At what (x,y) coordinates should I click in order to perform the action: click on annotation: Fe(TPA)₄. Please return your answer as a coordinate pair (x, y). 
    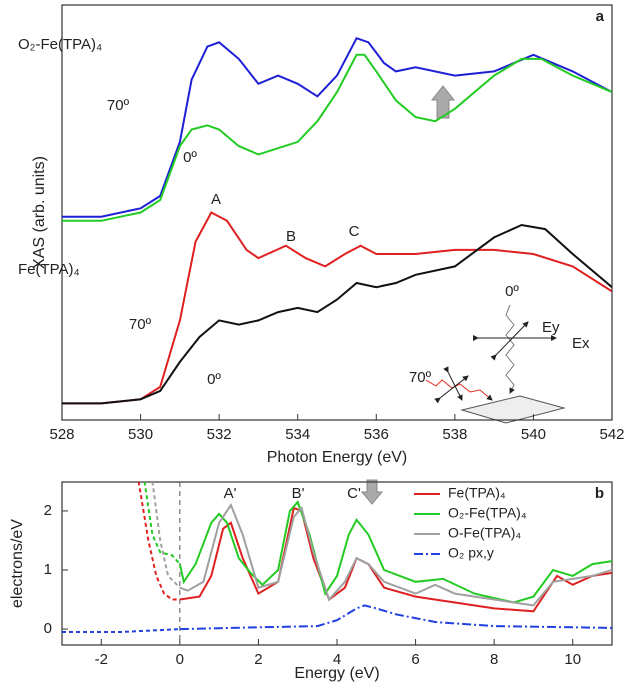
    Looking at the image, I should click on (49, 269).